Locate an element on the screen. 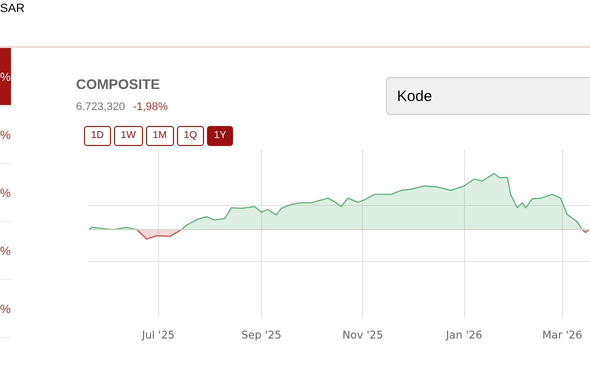 The width and height of the screenshot is (590, 381). text: 1M is located at coordinates (160, 136).